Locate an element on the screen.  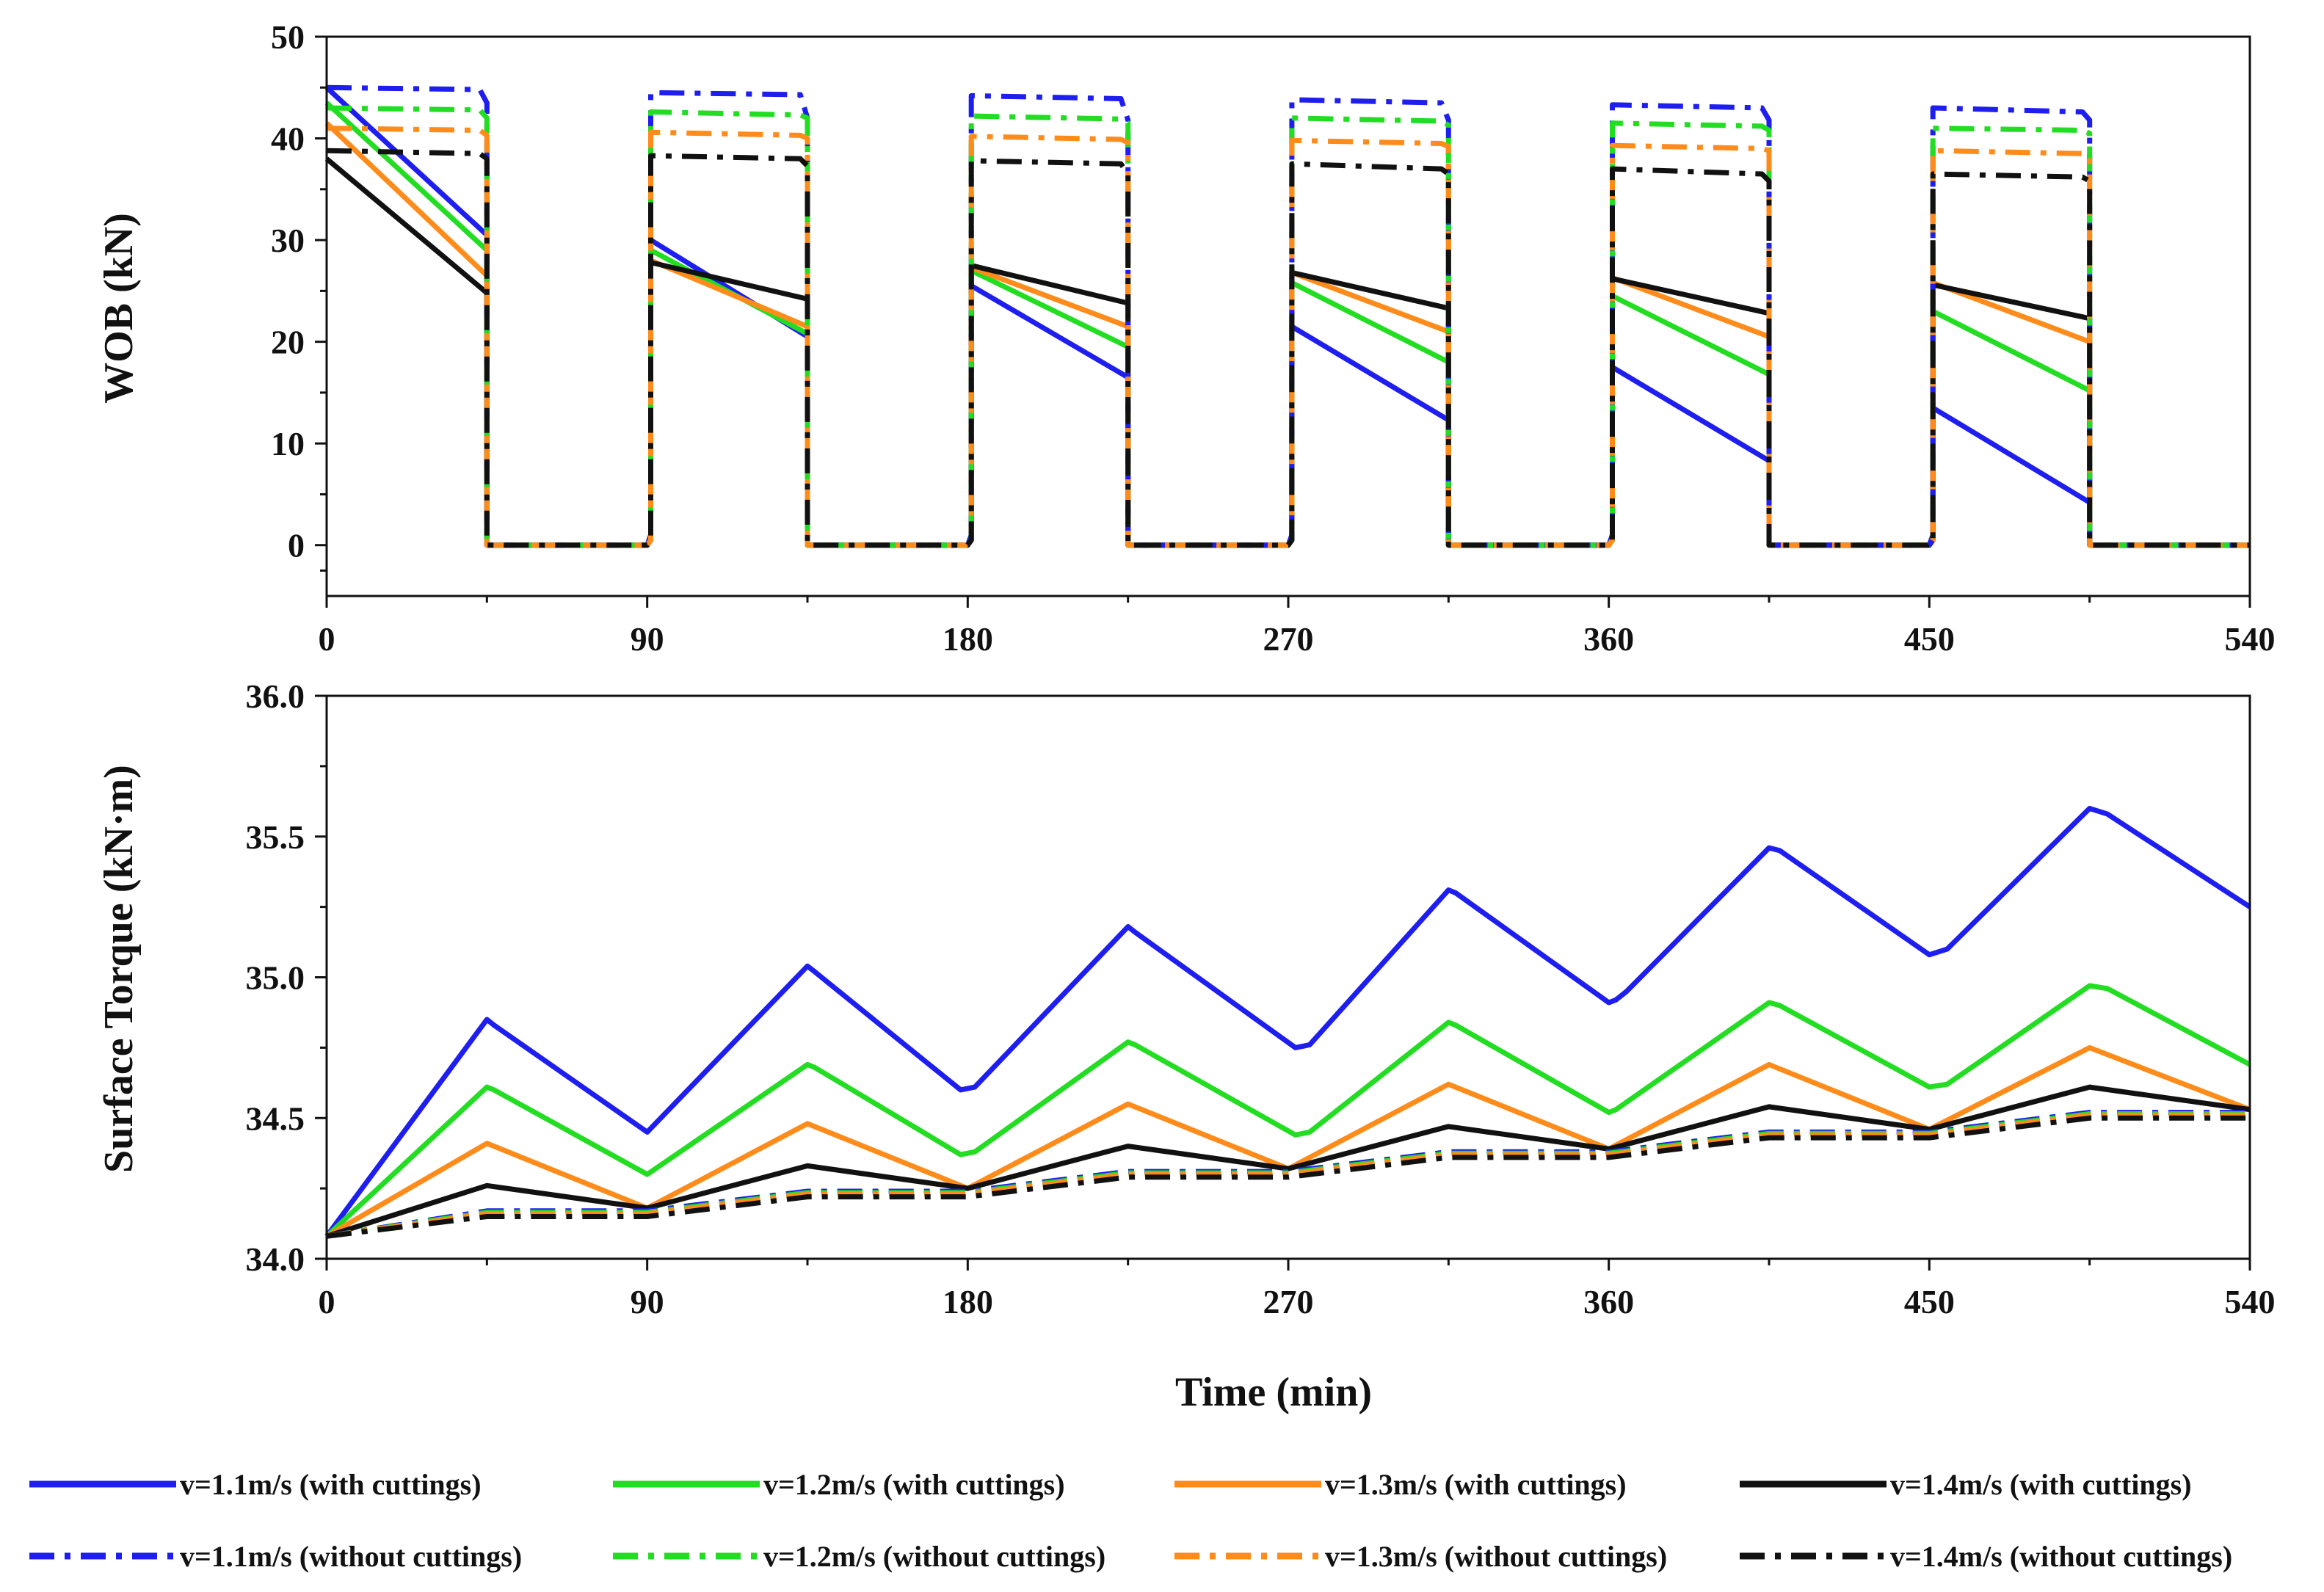
torque-x-tick-label: 450 is located at coordinates (1929, 1301).